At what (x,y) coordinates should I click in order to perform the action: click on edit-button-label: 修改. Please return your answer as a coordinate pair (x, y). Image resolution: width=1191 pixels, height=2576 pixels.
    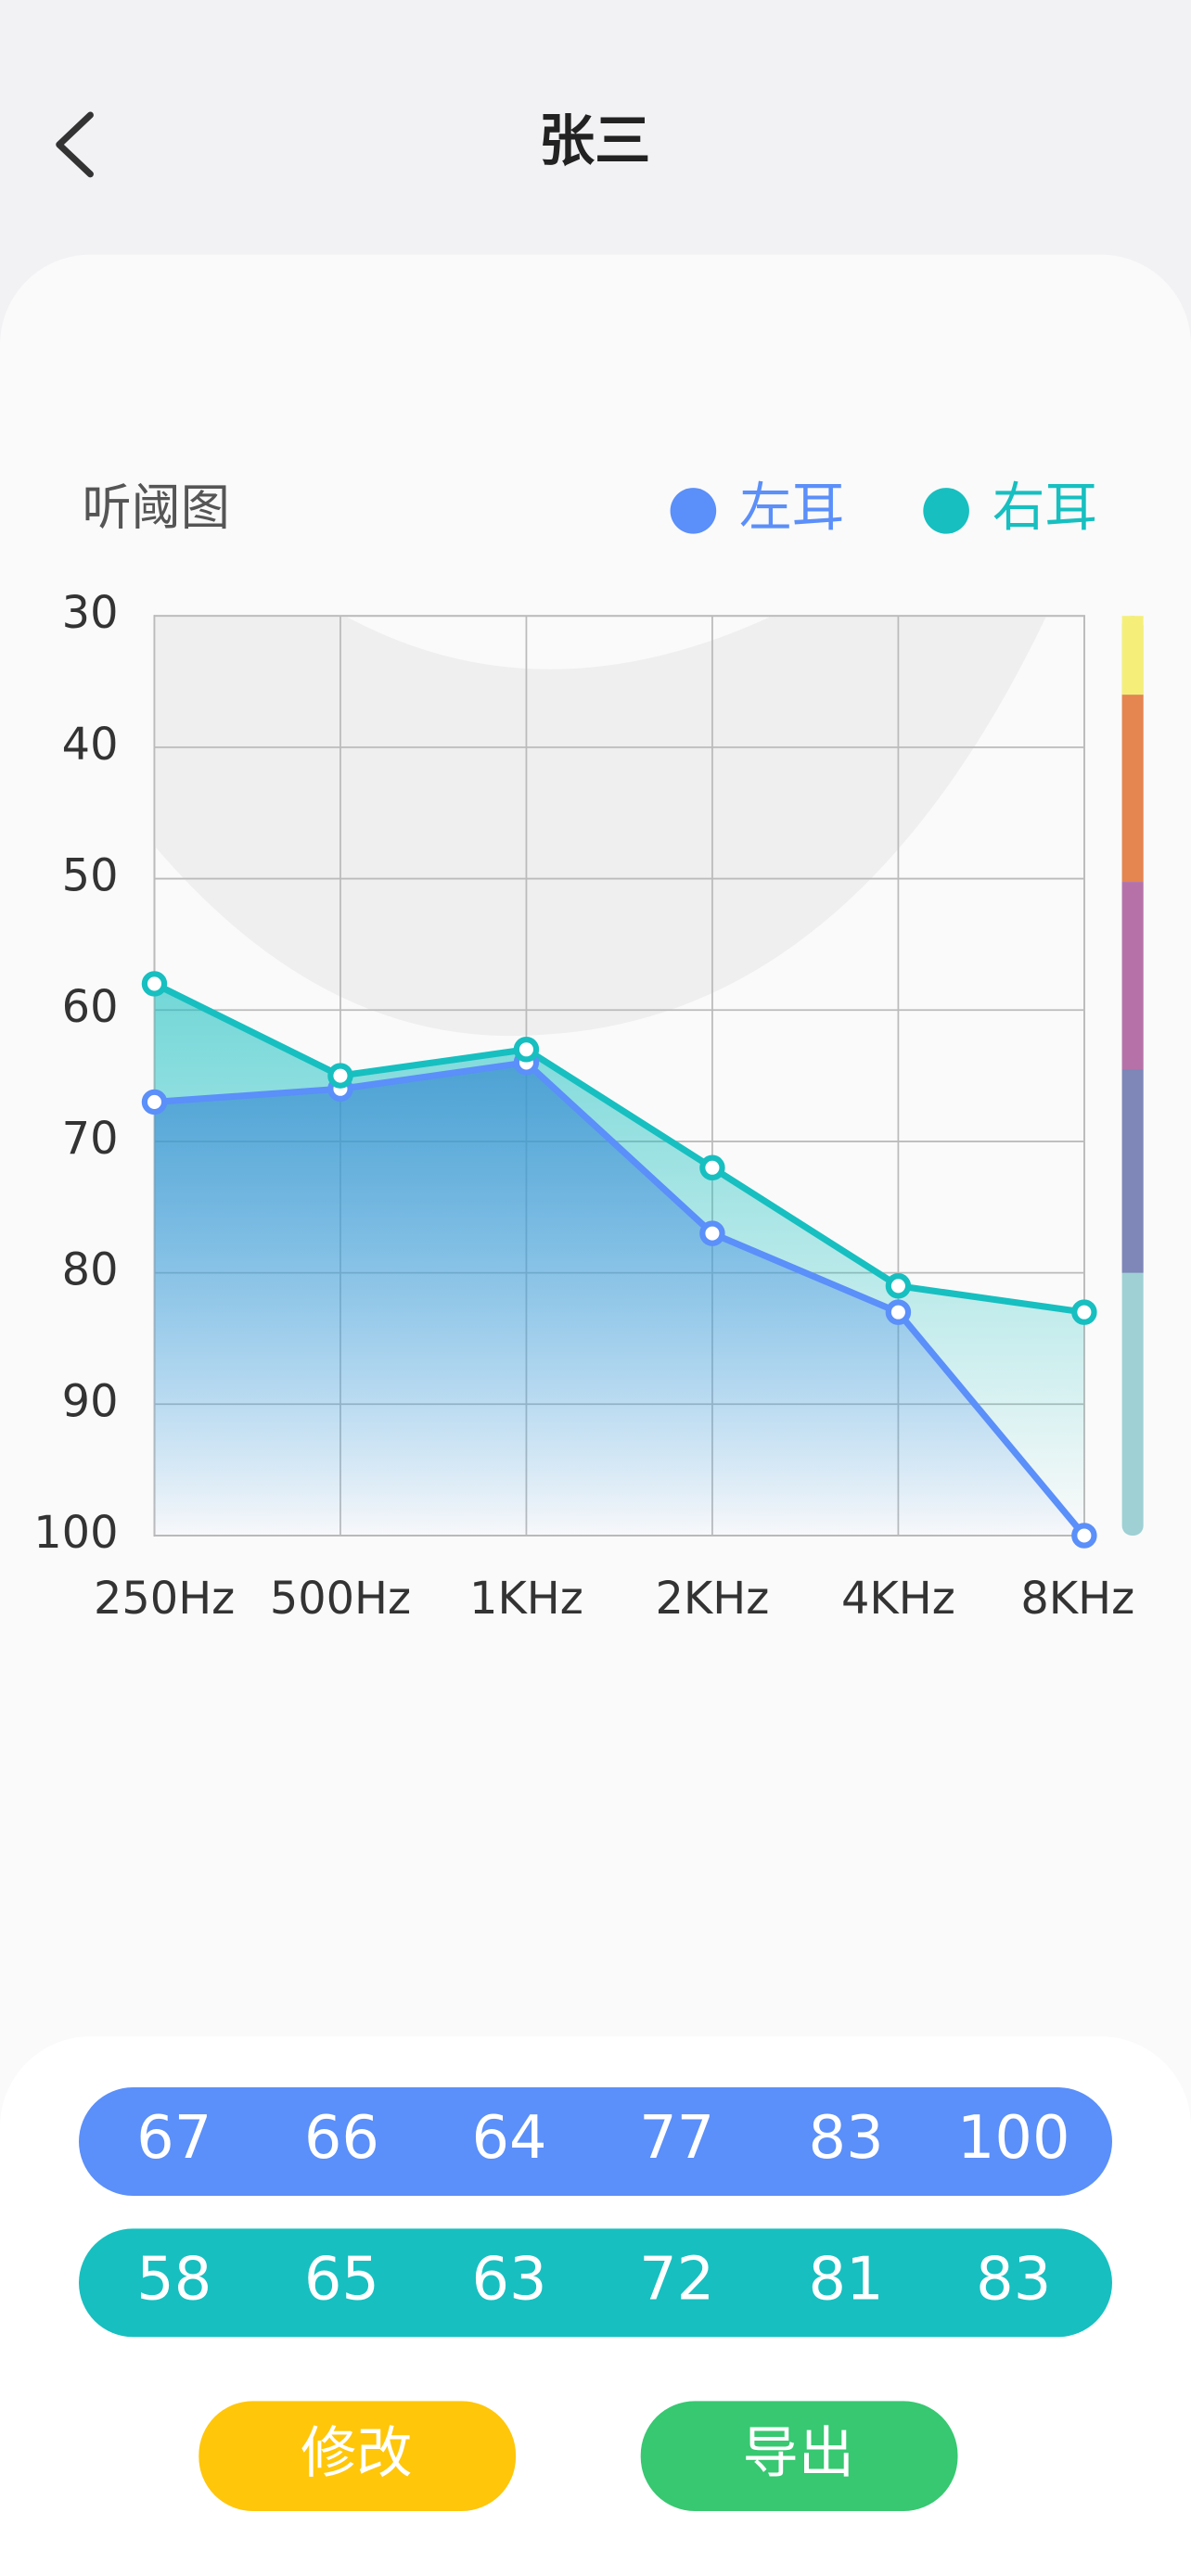
    Looking at the image, I should click on (356, 2453).